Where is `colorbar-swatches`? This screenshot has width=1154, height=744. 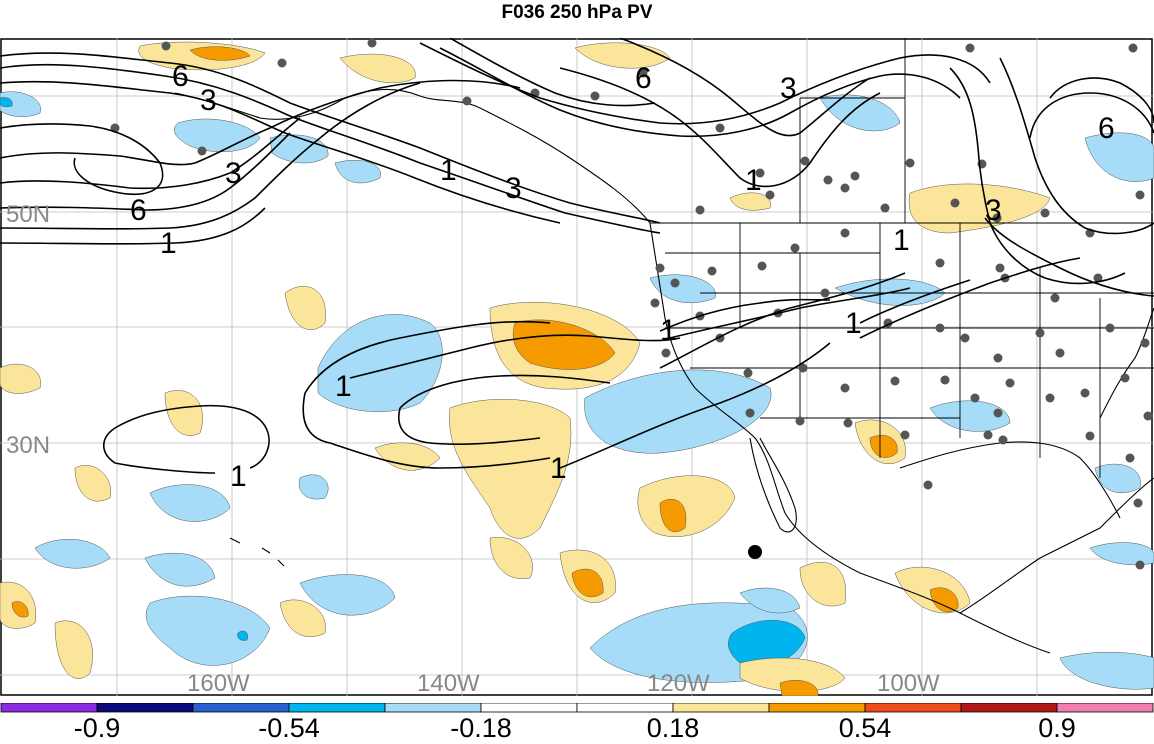 colorbar-swatches is located at coordinates (577, 708).